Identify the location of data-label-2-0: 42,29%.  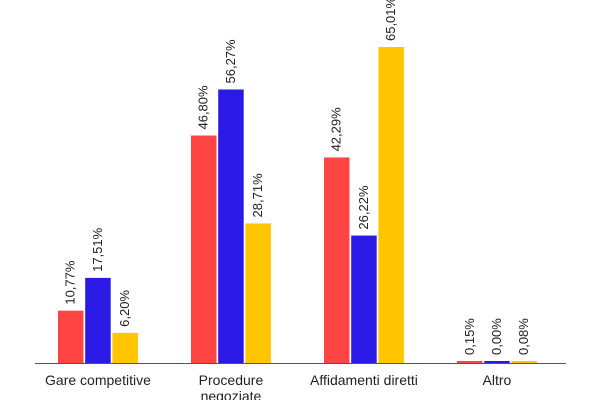
(336, 129).